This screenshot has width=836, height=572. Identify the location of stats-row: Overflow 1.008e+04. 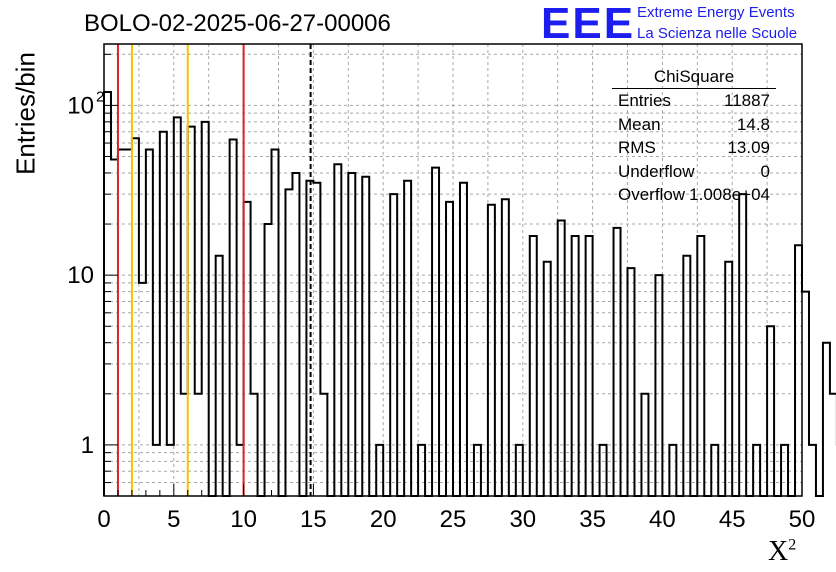
(694, 197).